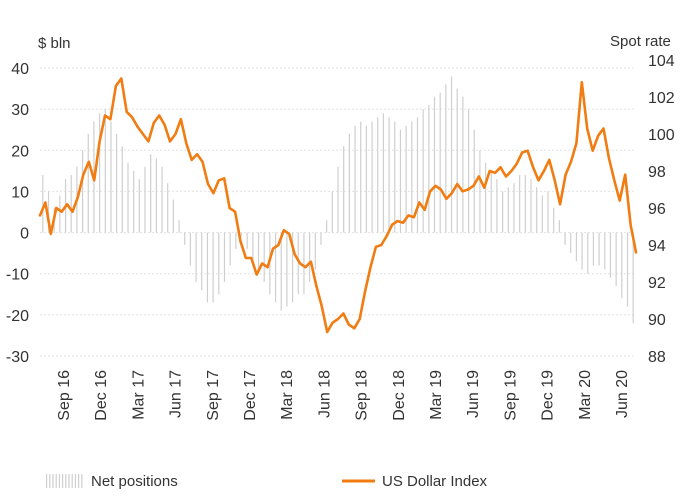  Describe the element at coordinates (657, 246) in the screenshot. I see `right-axis-tick-label: 94` at that location.